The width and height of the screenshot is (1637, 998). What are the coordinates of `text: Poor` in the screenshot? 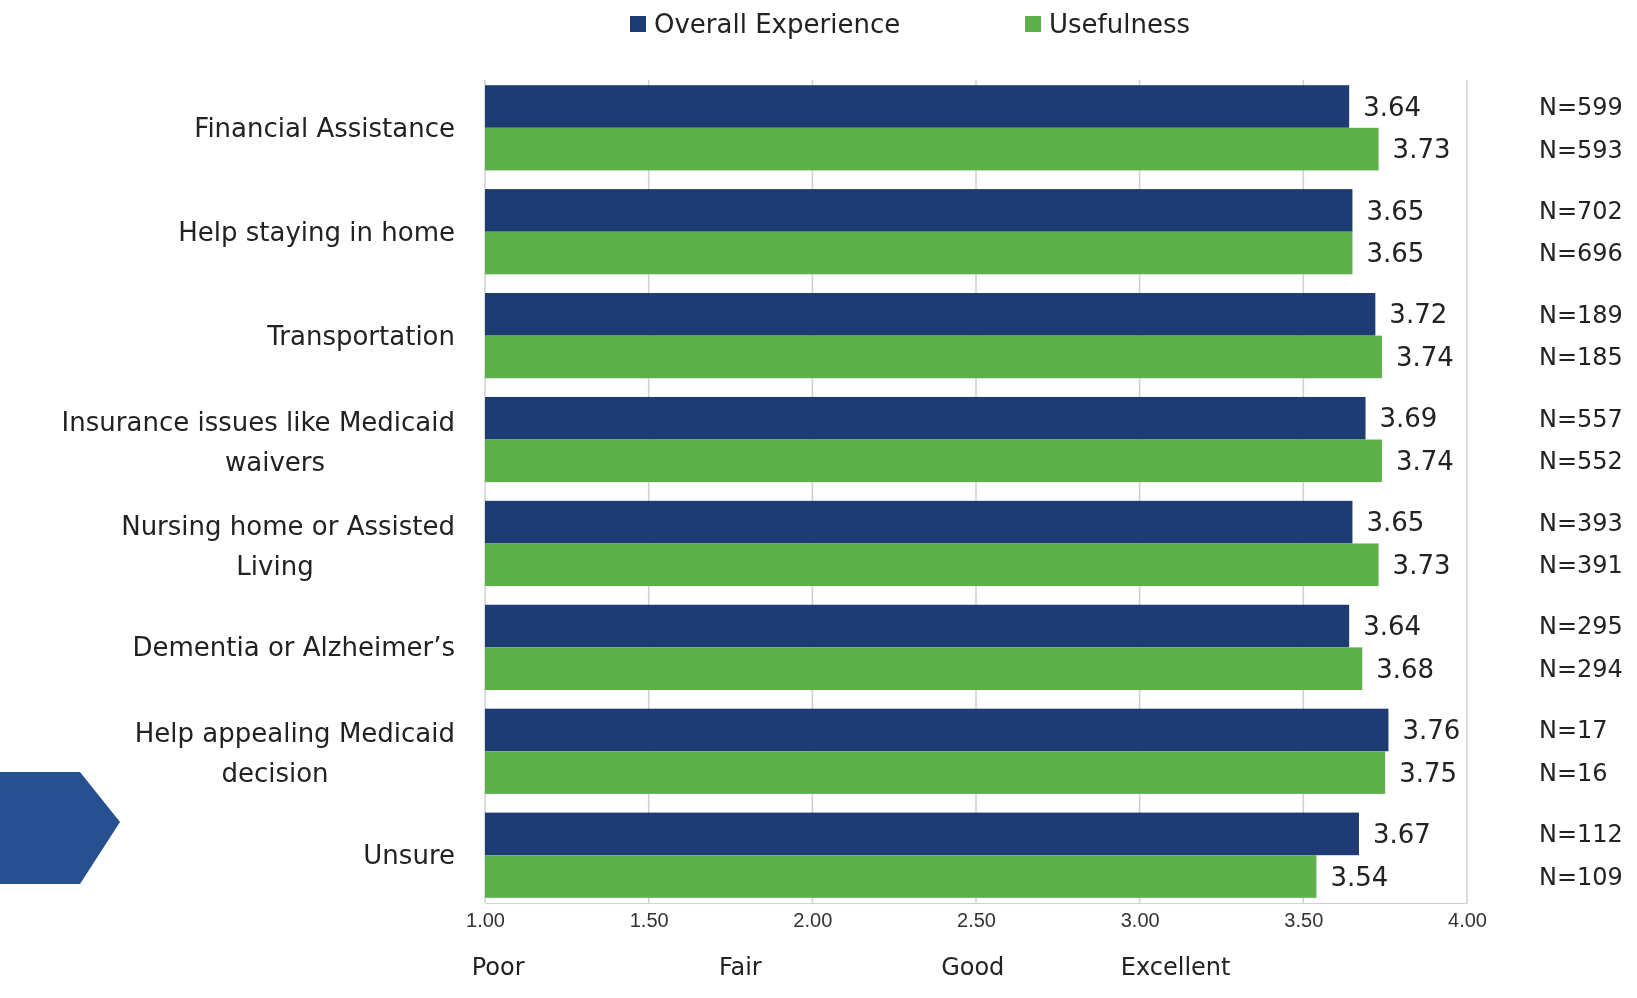 It's located at (498, 967).